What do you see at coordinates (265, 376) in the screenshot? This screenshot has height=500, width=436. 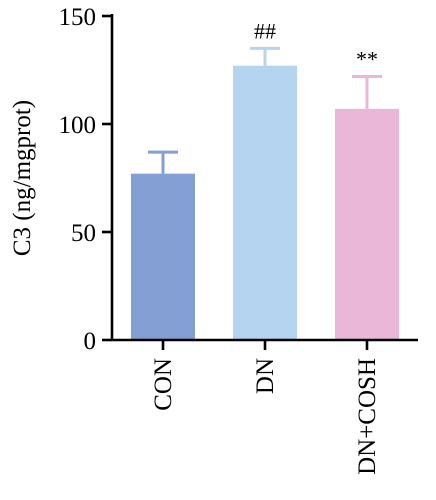 I see `x-tick-label: DN` at bounding box center [265, 376].